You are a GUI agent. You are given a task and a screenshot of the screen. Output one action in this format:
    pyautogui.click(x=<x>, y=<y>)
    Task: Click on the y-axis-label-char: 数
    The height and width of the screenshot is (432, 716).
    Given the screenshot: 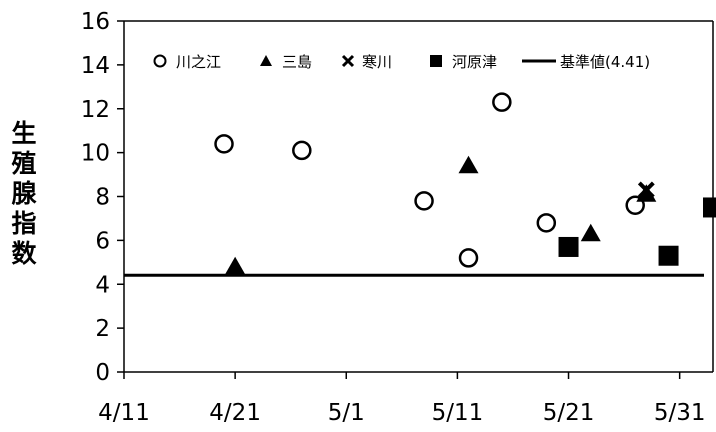 What is the action you would take?
    pyautogui.click(x=24, y=253)
    